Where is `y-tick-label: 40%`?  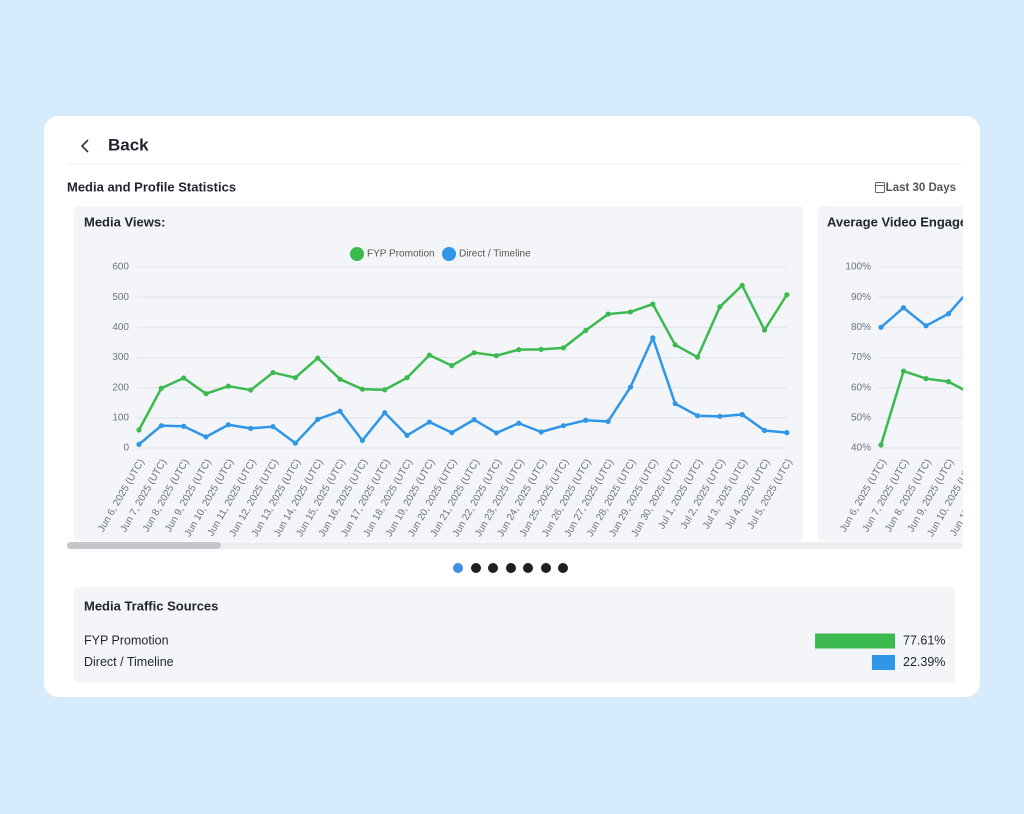
y-tick-label: 40% is located at coordinates (861, 448).